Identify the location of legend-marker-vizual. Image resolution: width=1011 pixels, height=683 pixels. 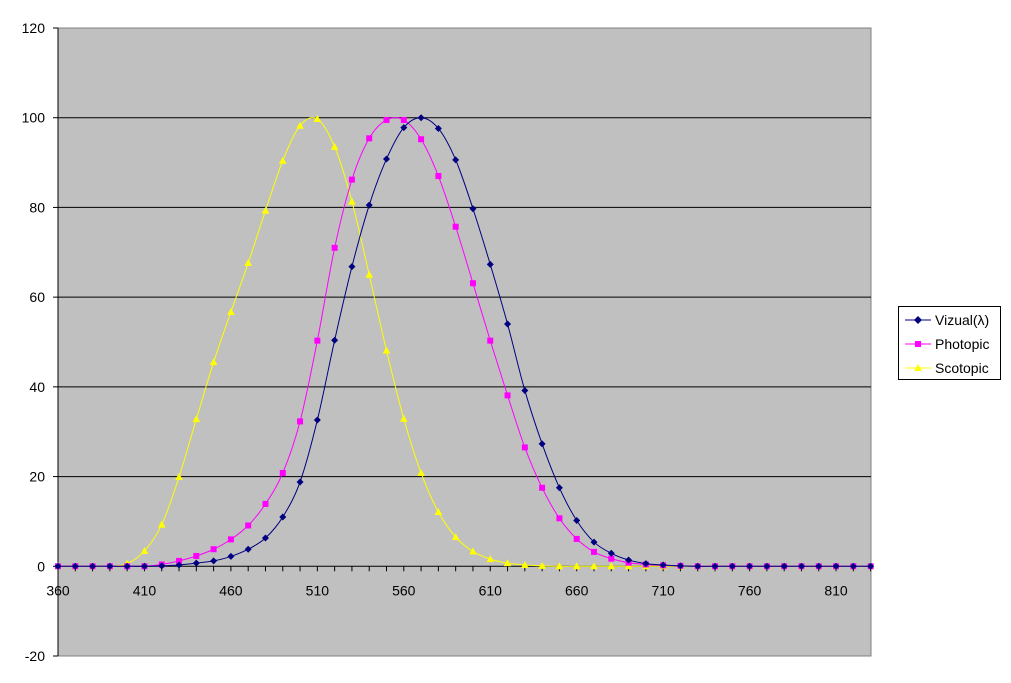
(918, 320).